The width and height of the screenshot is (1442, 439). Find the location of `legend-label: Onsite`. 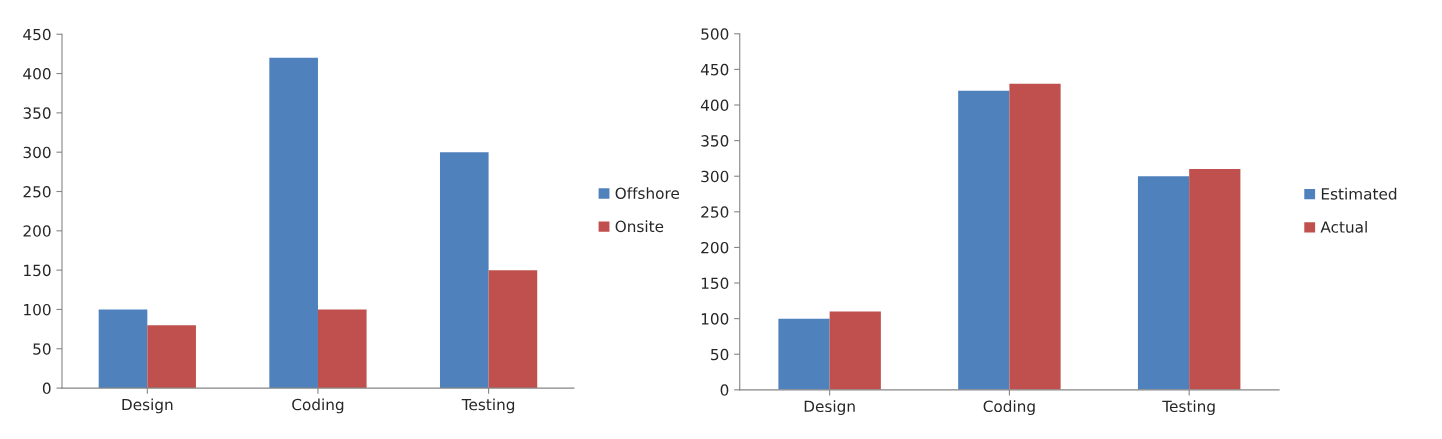

legend-label: Onsite is located at coordinates (639, 226).